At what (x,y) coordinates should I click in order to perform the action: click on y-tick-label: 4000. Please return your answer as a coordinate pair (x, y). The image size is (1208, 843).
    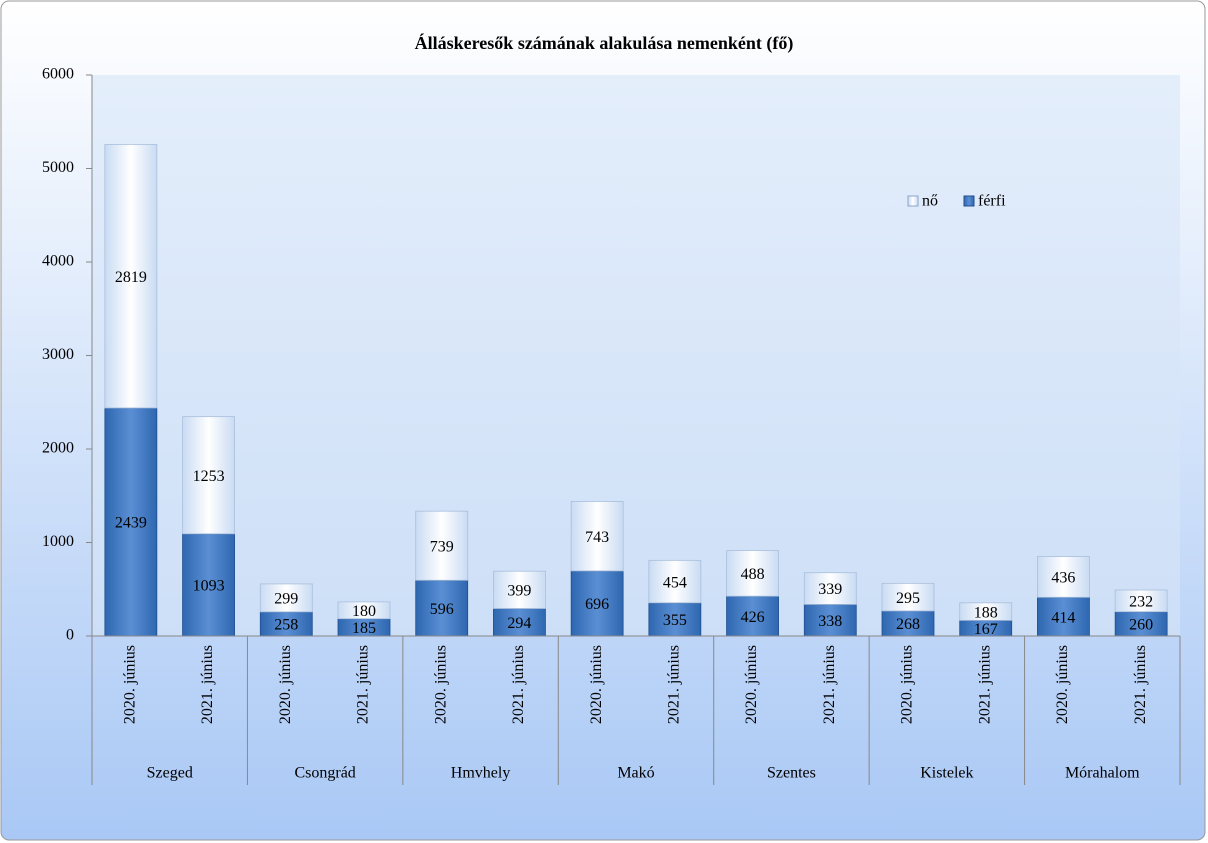
    Looking at the image, I should click on (58, 261).